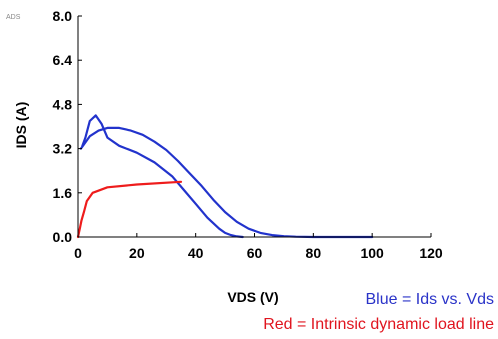 This screenshot has height=339, width=498. What do you see at coordinates (63, 104) in the screenshot?
I see `y-tick-label: 4.8` at bounding box center [63, 104].